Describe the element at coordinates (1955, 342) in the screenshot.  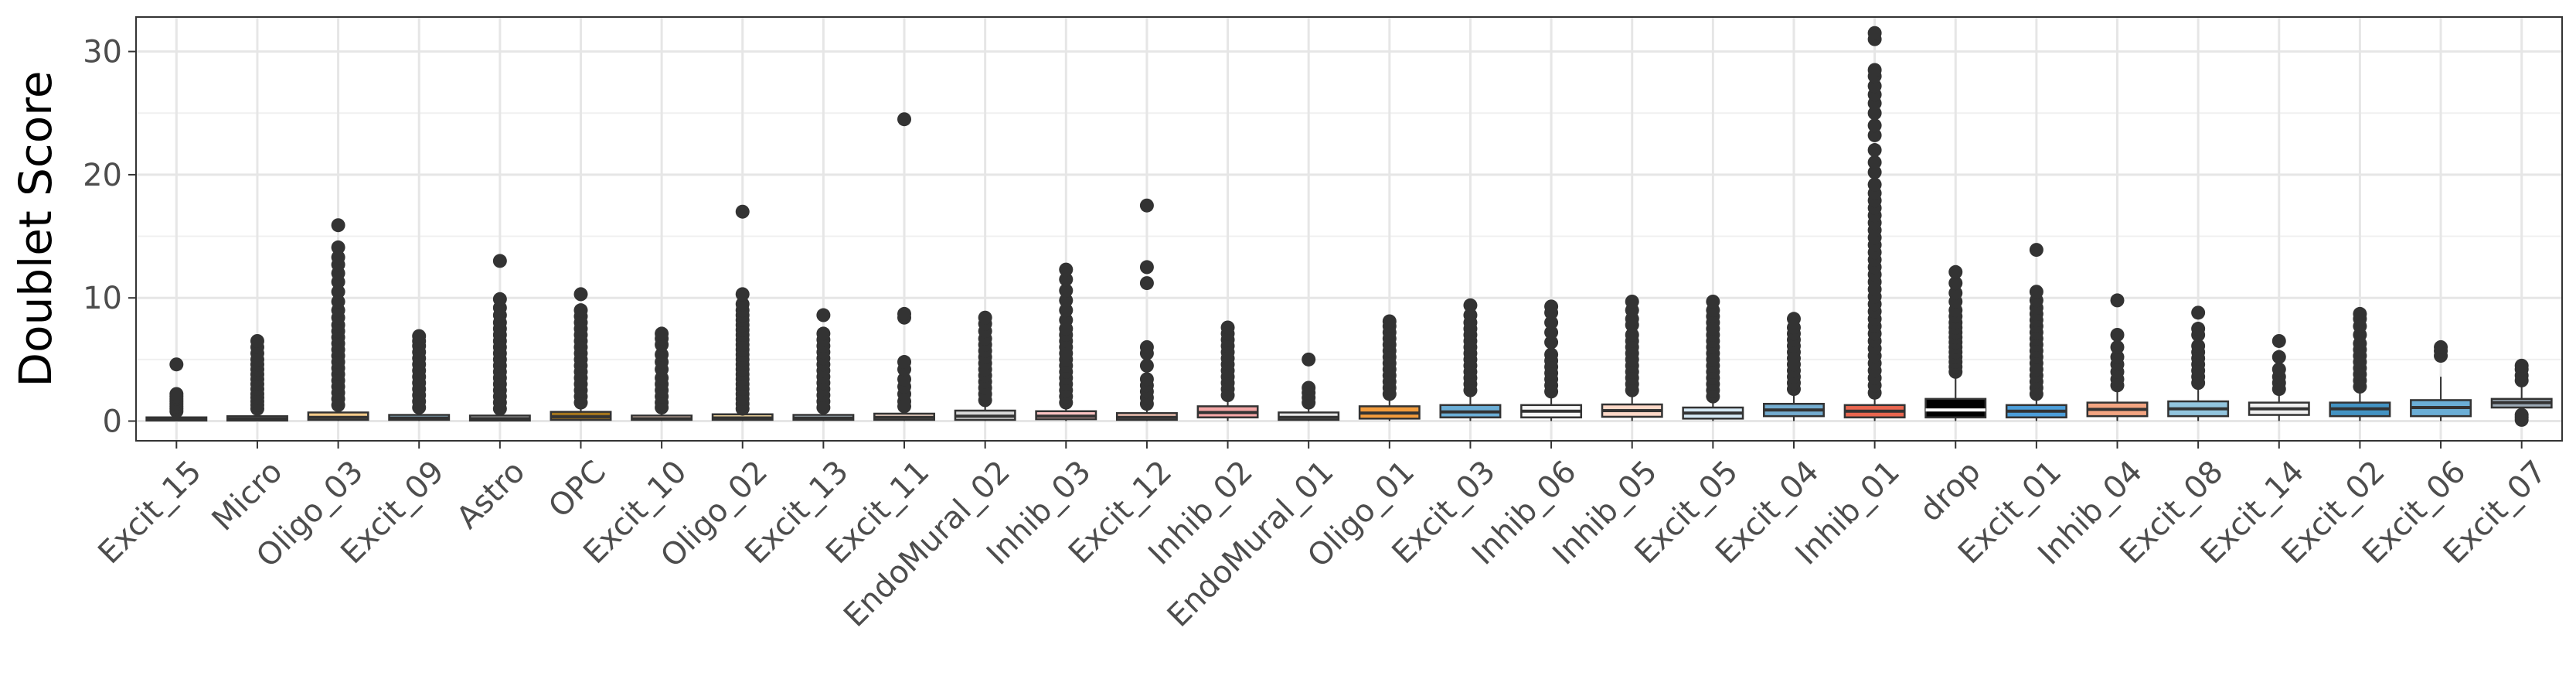
I see `box-drop` at that location.